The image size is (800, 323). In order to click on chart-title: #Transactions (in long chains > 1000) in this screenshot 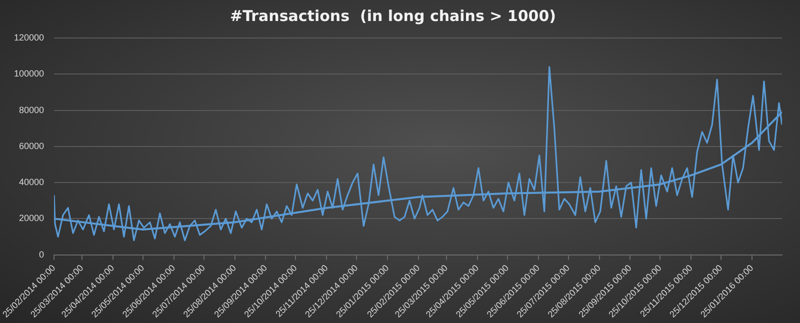, I will do `click(393, 15)`.